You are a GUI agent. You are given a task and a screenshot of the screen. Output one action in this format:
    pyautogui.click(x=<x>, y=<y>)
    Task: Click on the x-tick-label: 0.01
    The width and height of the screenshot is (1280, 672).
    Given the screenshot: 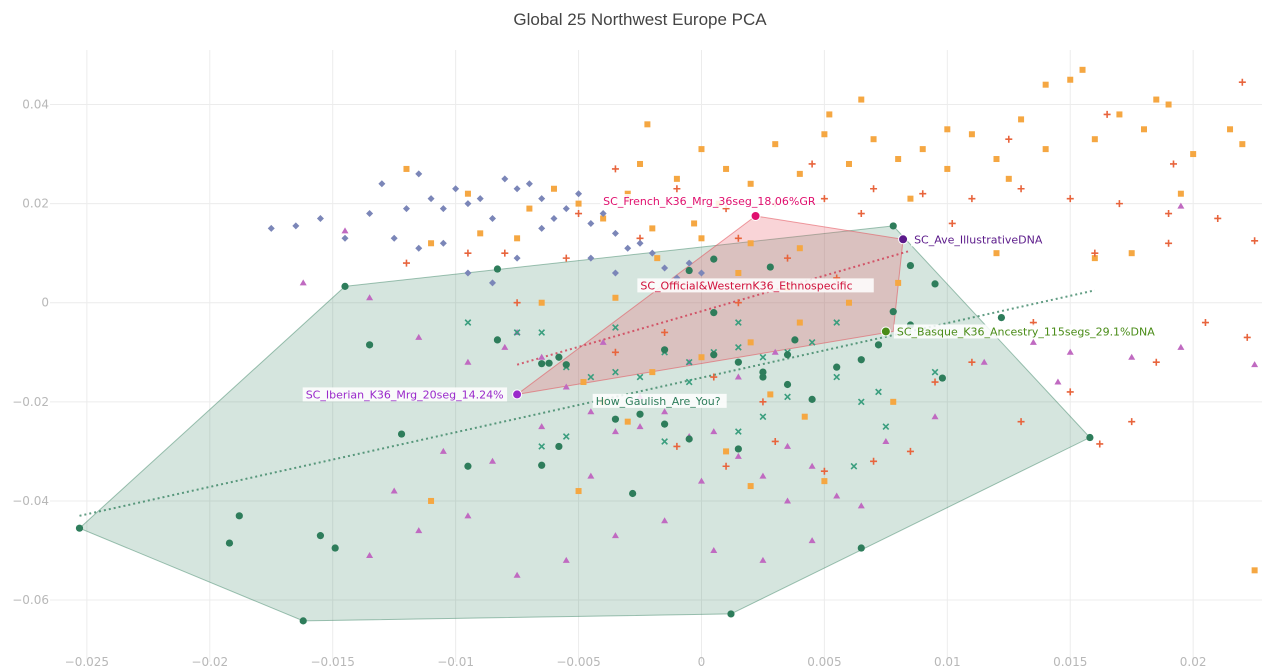 What is the action you would take?
    pyautogui.click(x=947, y=662)
    